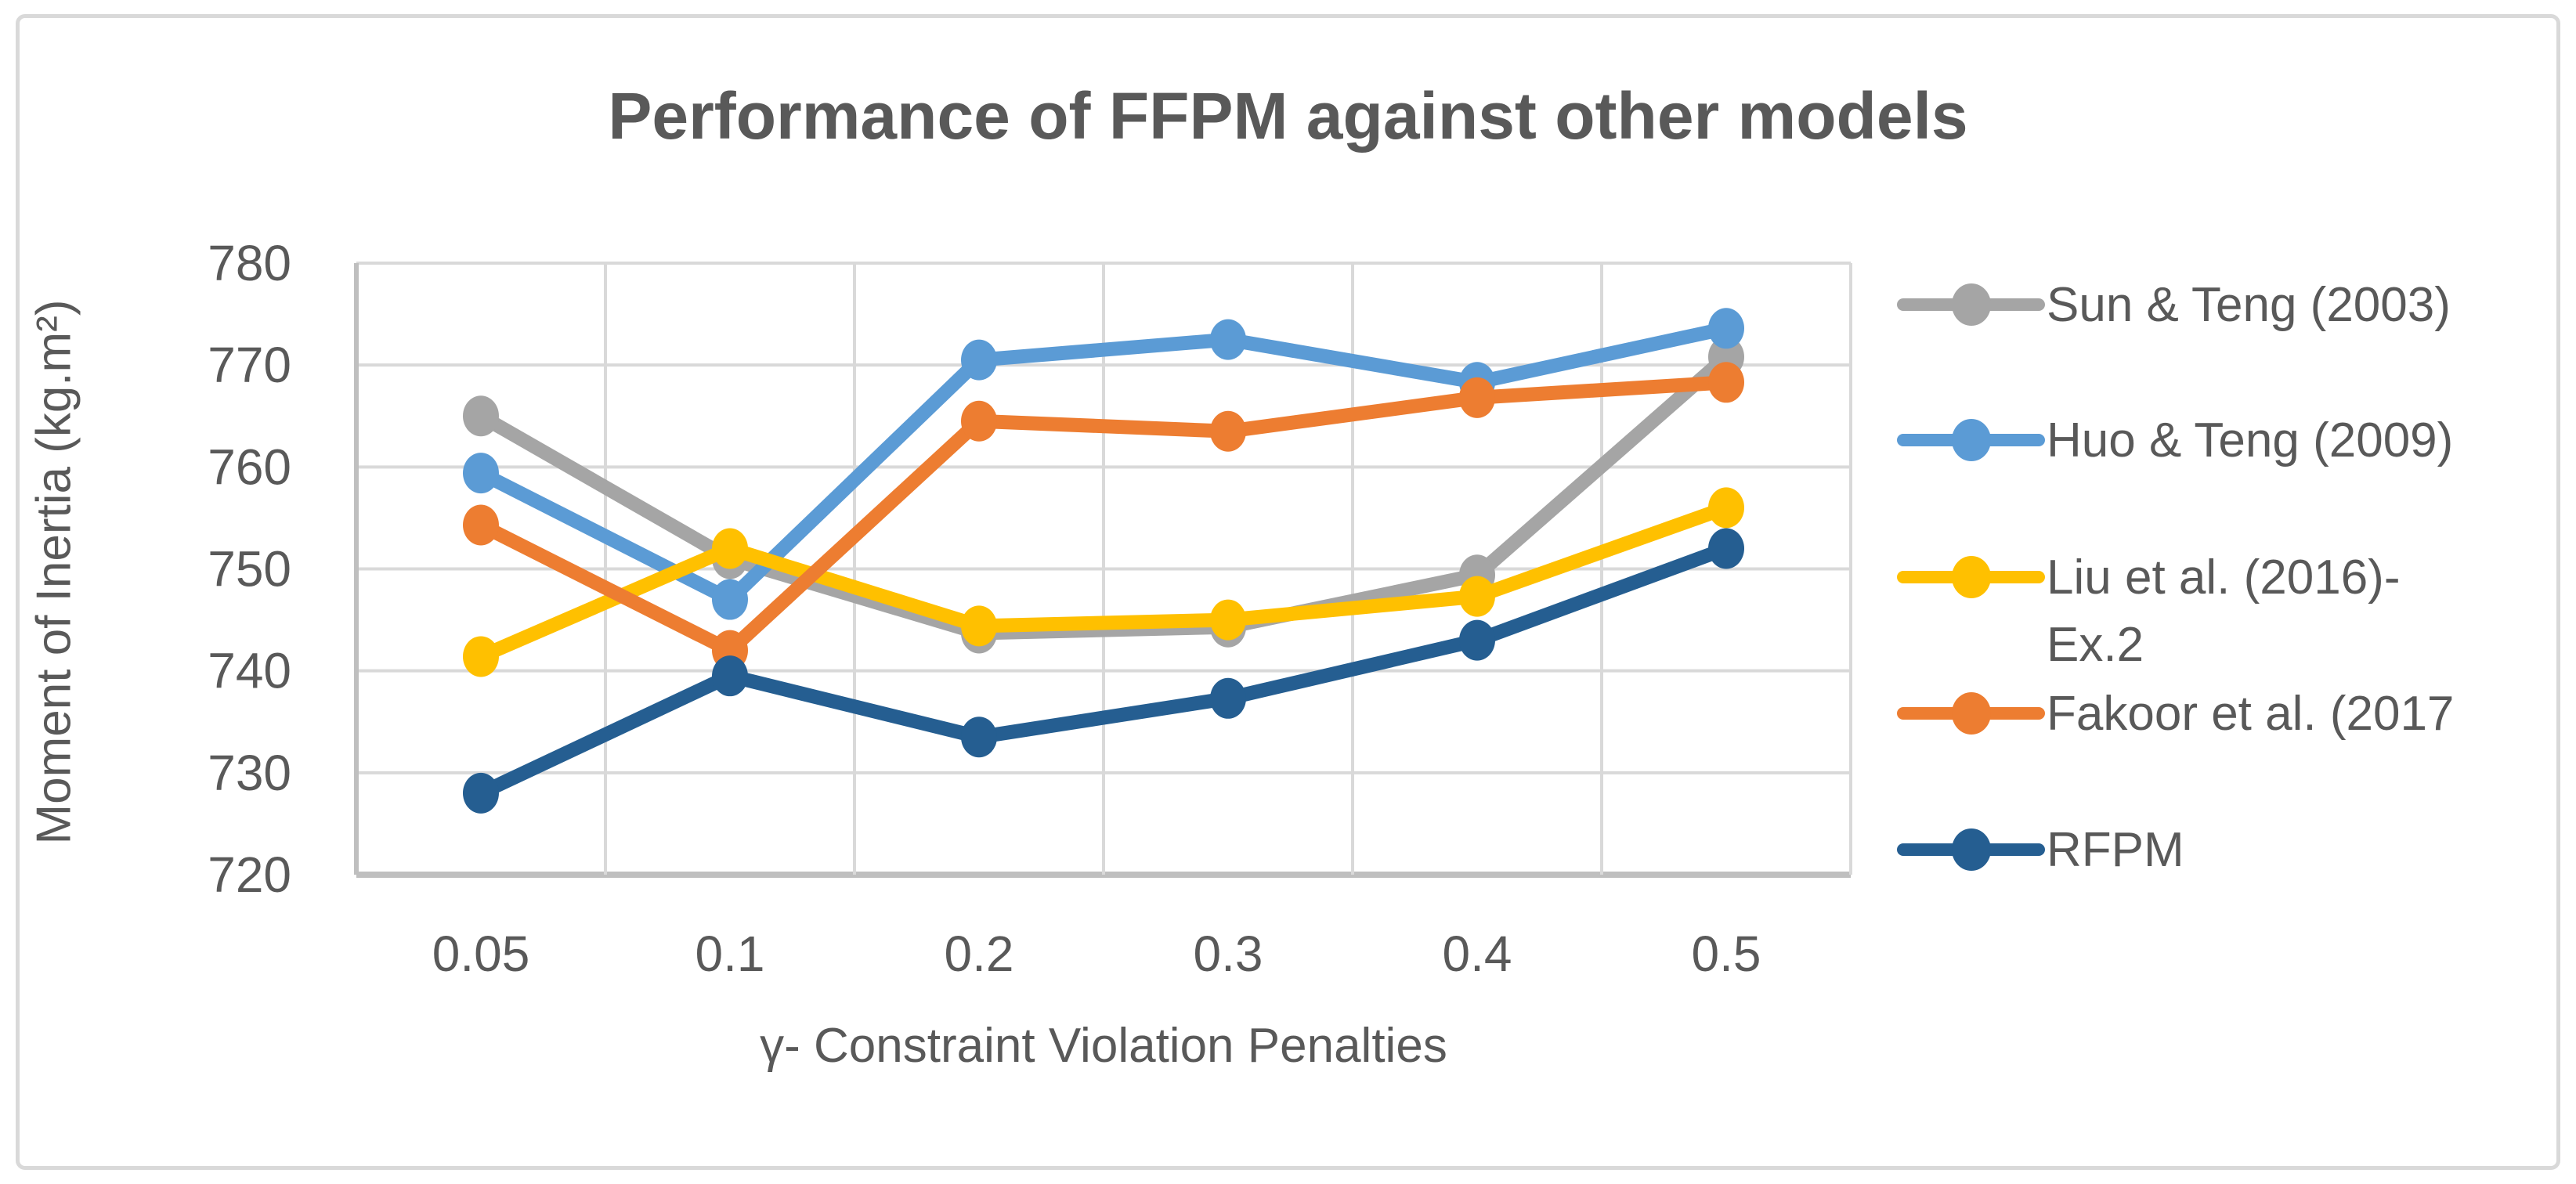 This screenshot has width=2576, height=1184. Describe the element at coordinates (2250, 440) in the screenshot. I see `legend-label: Huo & Teng (2009)` at that location.